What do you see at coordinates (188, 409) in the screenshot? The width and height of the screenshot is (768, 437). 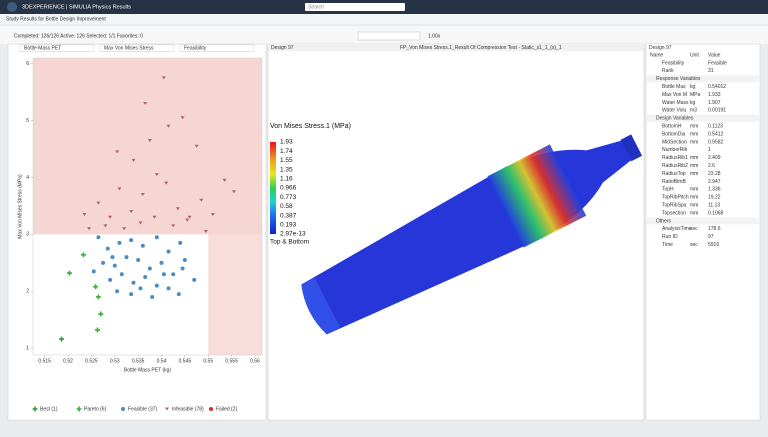 I see `legend-label: Infeasible (78)` at bounding box center [188, 409].